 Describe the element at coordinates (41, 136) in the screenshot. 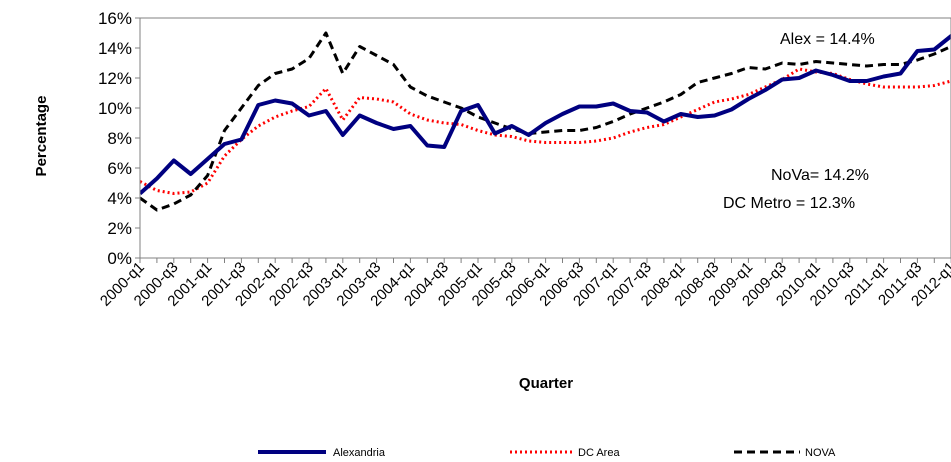

I see `y-axis-label: Percentage` at that location.